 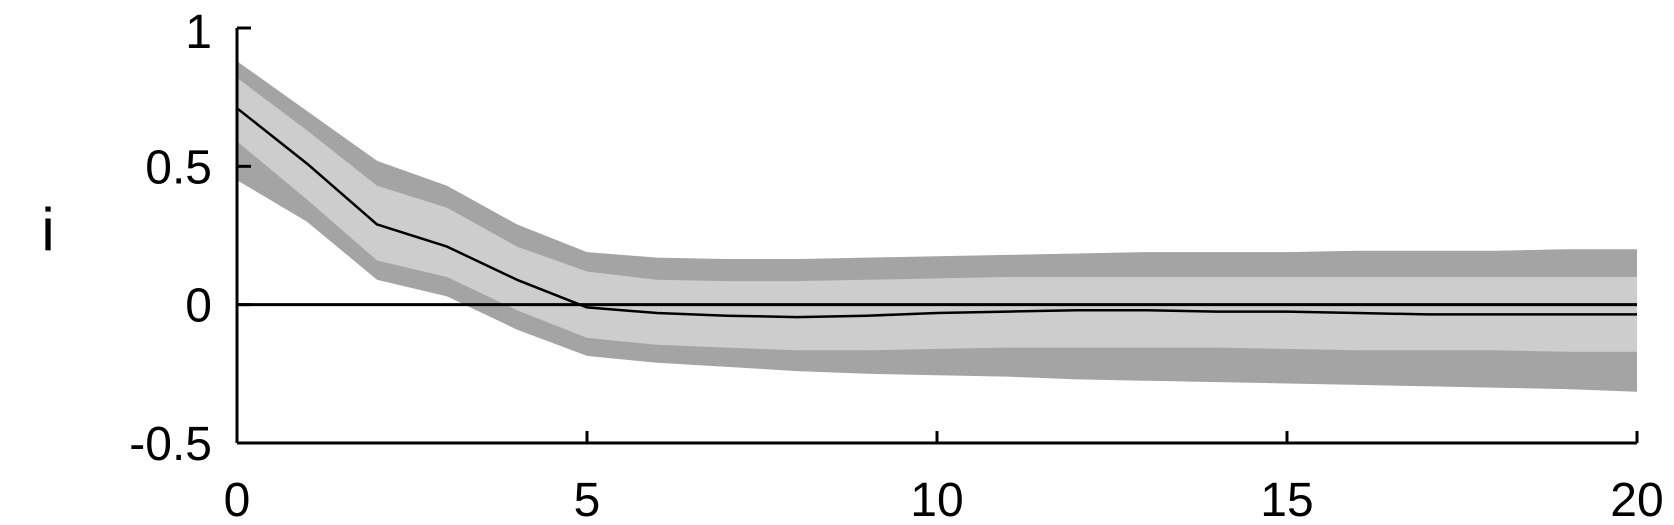 I want to click on y-tick-label: 0.5, so click(x=178, y=167).